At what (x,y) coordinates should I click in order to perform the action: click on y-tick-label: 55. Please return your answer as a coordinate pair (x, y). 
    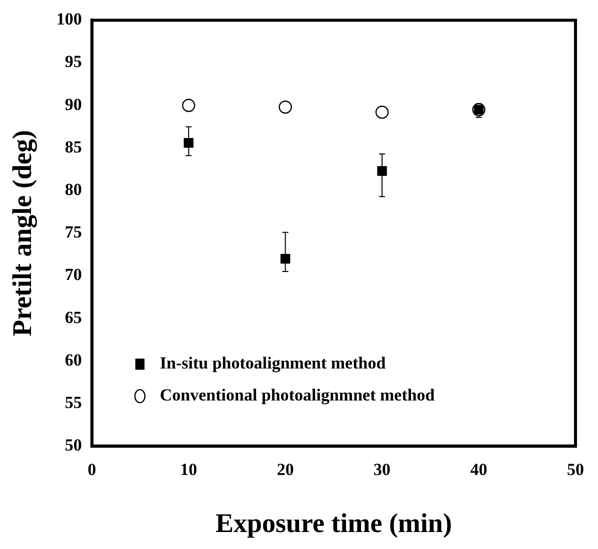
    Looking at the image, I should click on (73, 402).